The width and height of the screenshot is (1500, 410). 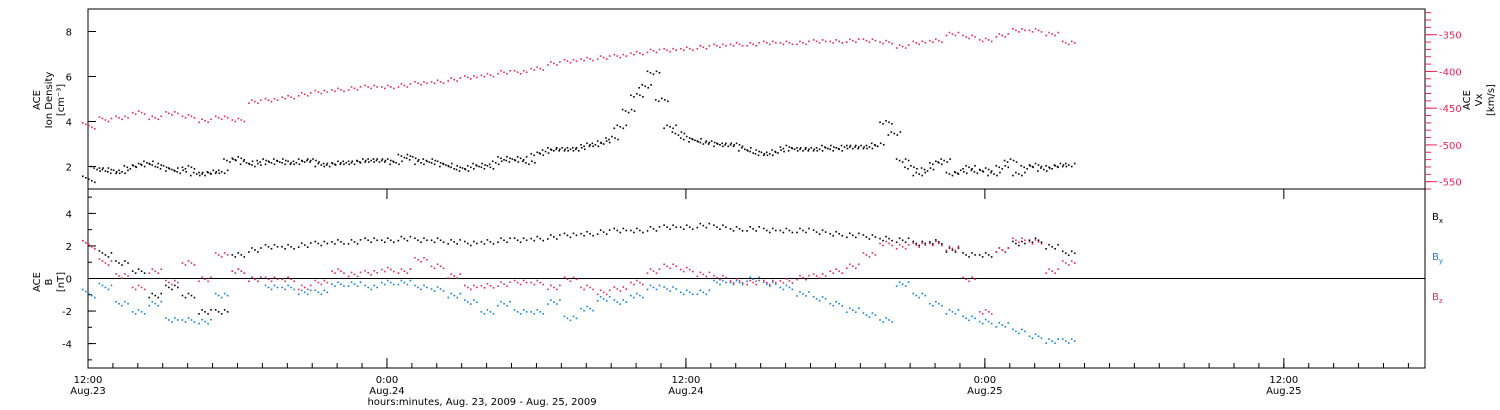 What do you see at coordinates (67, 345) in the screenshot?
I see `bottom-tick-label: -4` at bounding box center [67, 345].